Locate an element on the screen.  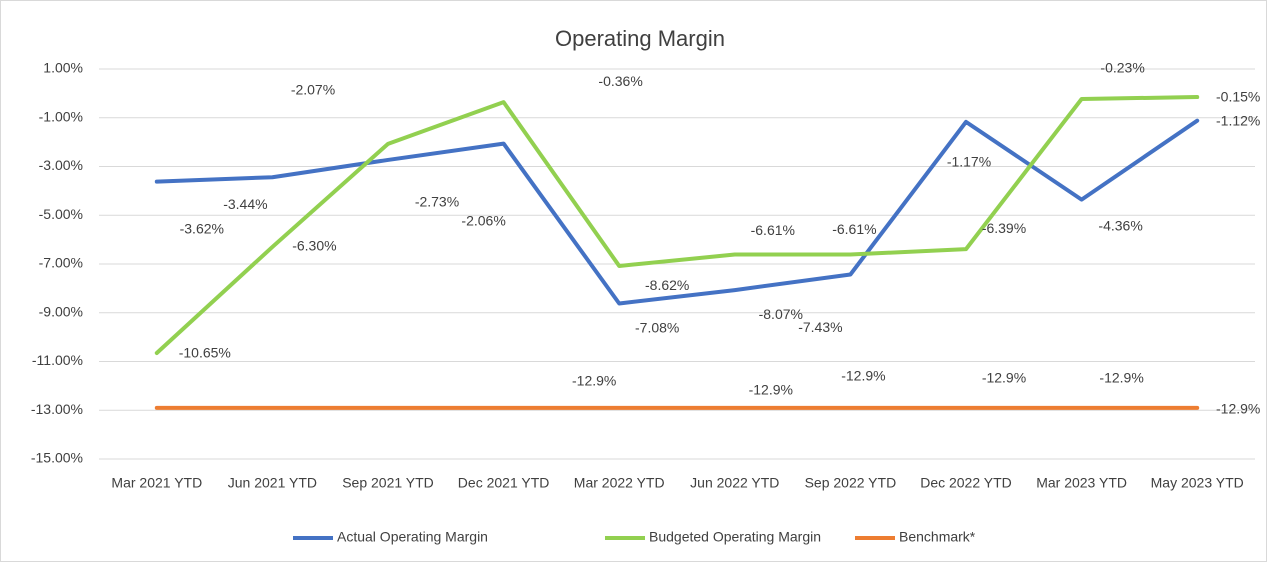
x-tick-label: Dec 2021 YTD is located at coordinates (504, 483).